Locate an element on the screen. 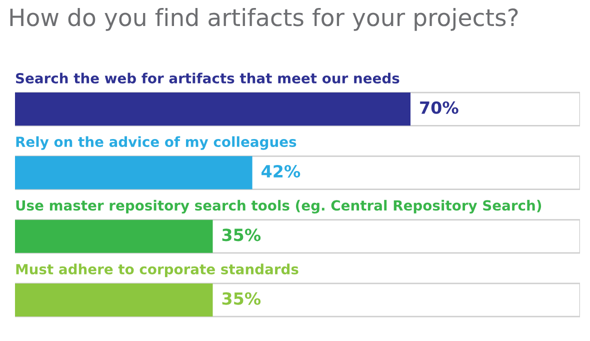 The image size is (590, 341). data-label: 42% is located at coordinates (281, 171).